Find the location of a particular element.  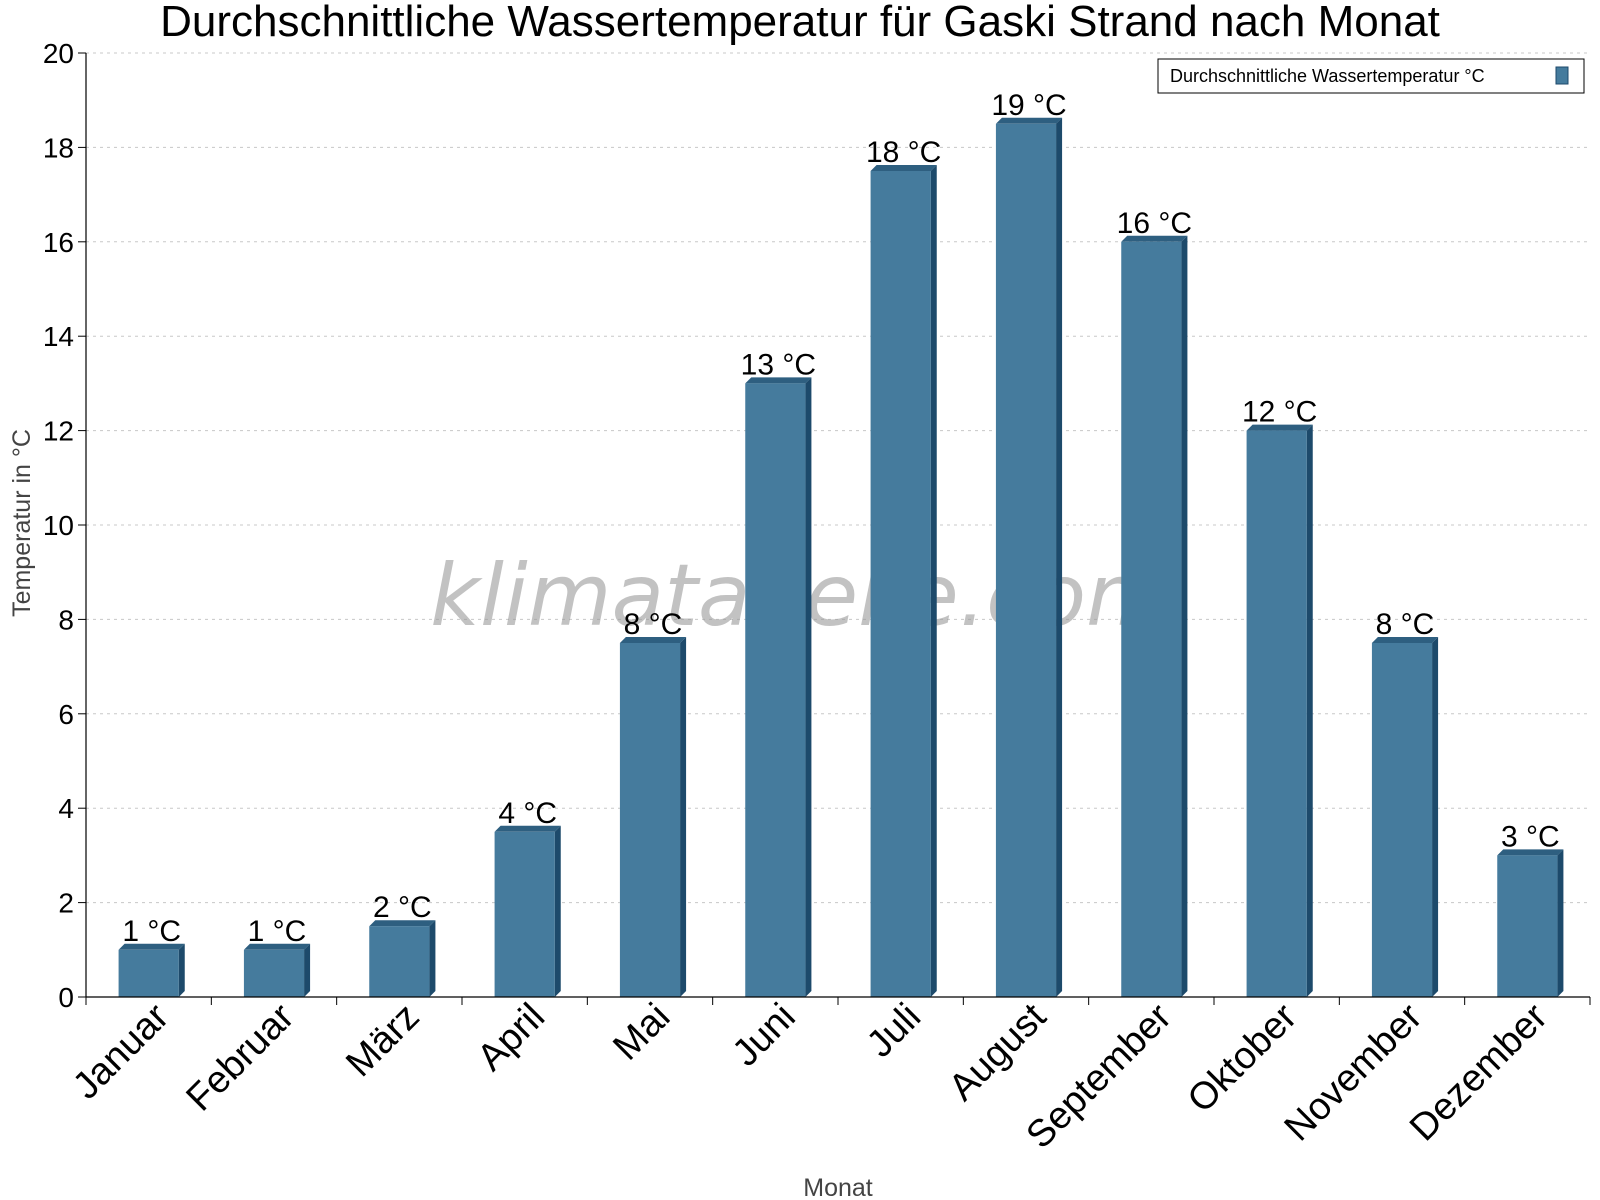

bar-august is located at coordinates (1029, 557).